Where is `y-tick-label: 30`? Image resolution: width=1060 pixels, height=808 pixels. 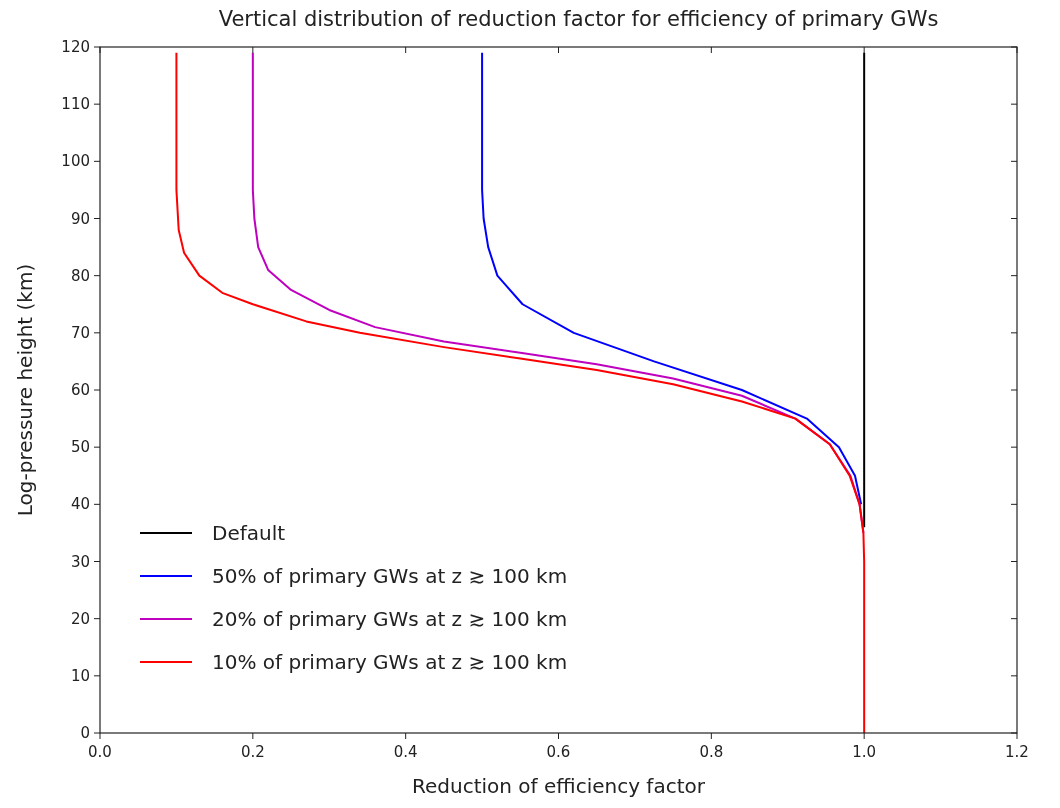 y-tick-label: 30 is located at coordinates (80, 561).